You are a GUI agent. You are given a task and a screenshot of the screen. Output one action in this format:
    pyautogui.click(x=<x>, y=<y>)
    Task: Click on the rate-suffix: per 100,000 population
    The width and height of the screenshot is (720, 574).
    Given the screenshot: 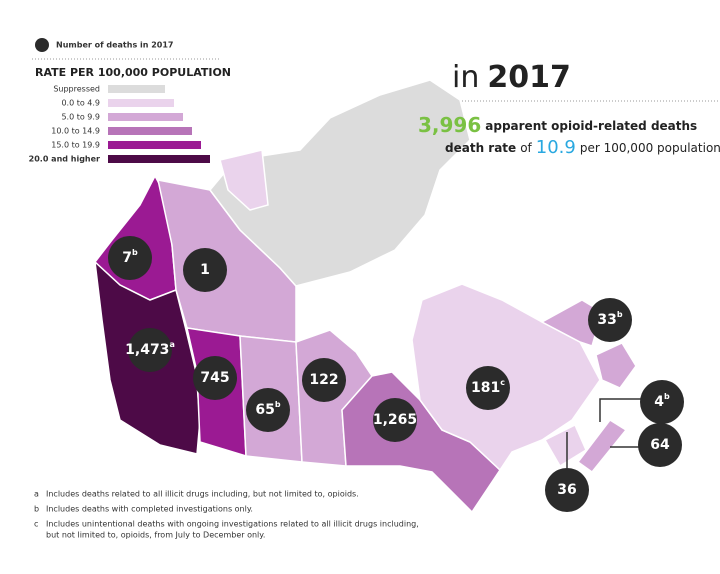 What is the action you would take?
    pyautogui.click(x=650, y=148)
    